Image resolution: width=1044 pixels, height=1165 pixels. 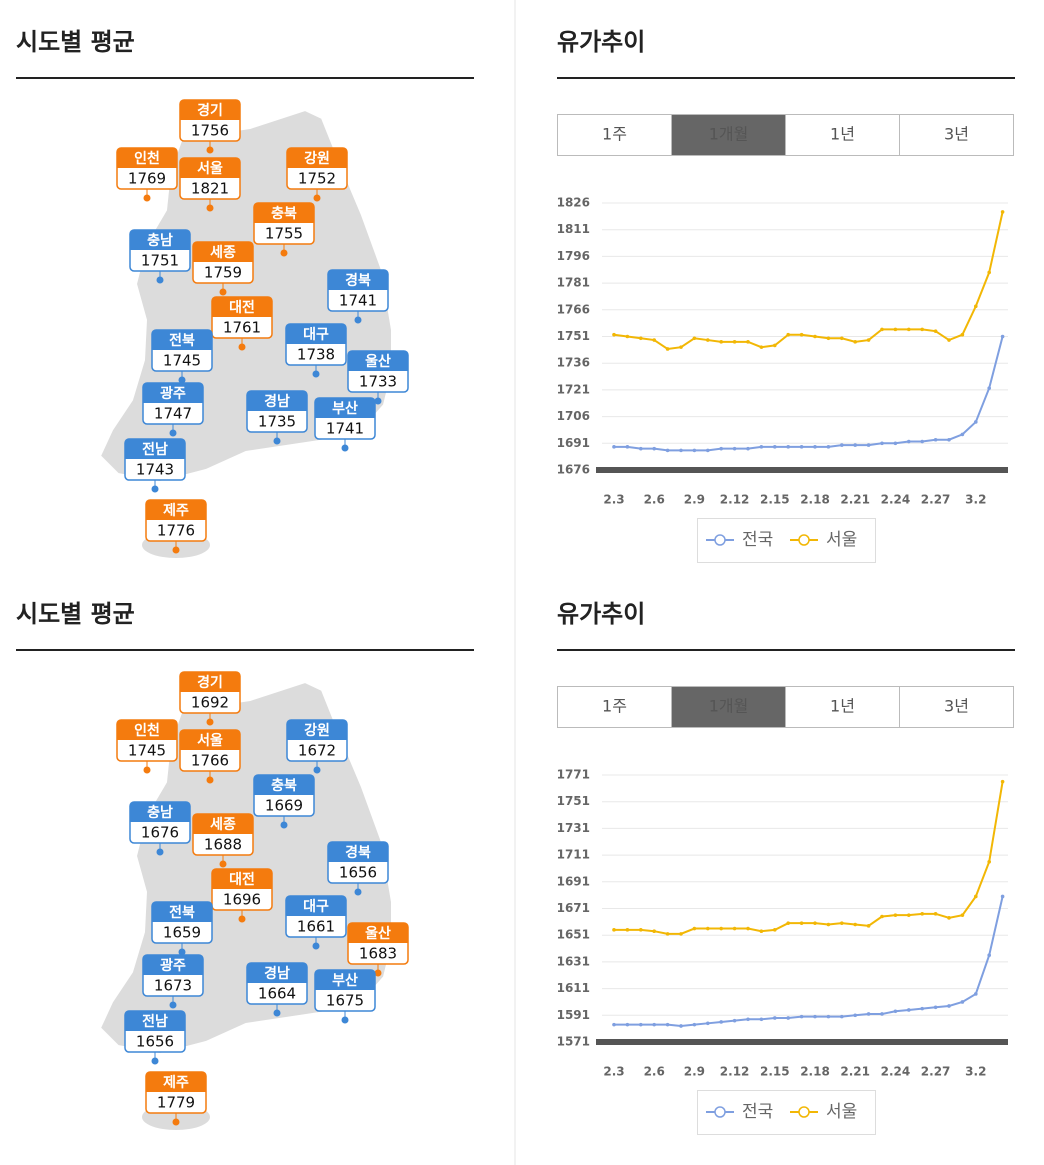 I want to click on region-value: 1692, so click(x=210, y=703).